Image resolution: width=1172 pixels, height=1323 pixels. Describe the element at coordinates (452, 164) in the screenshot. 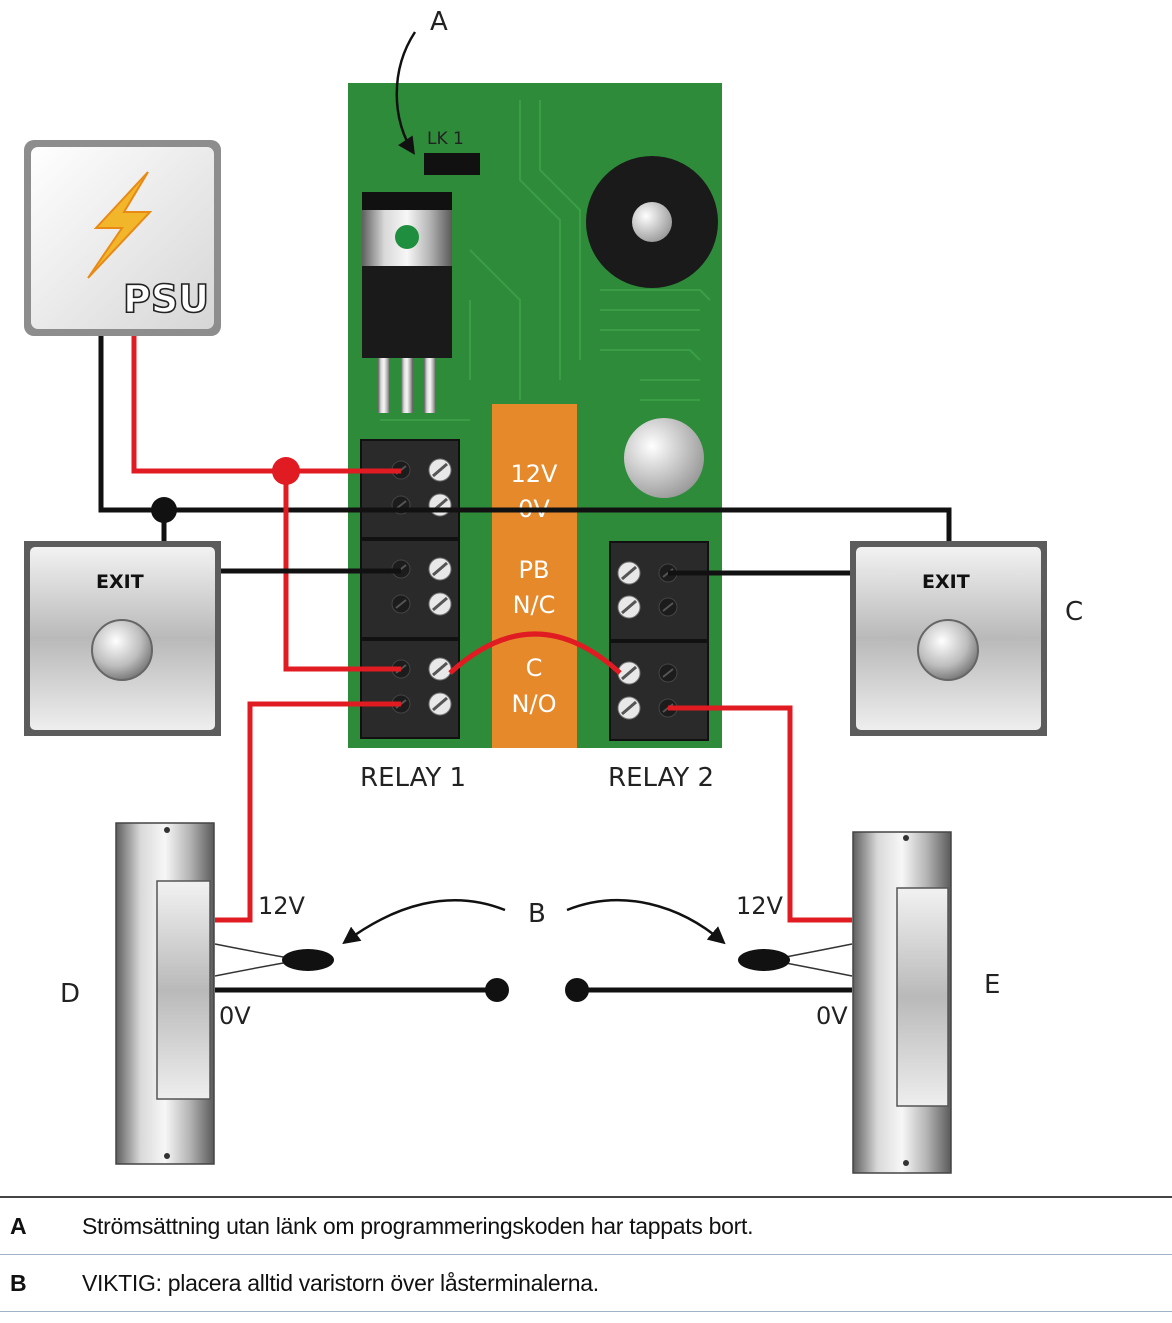

I see `link-lk1` at that location.